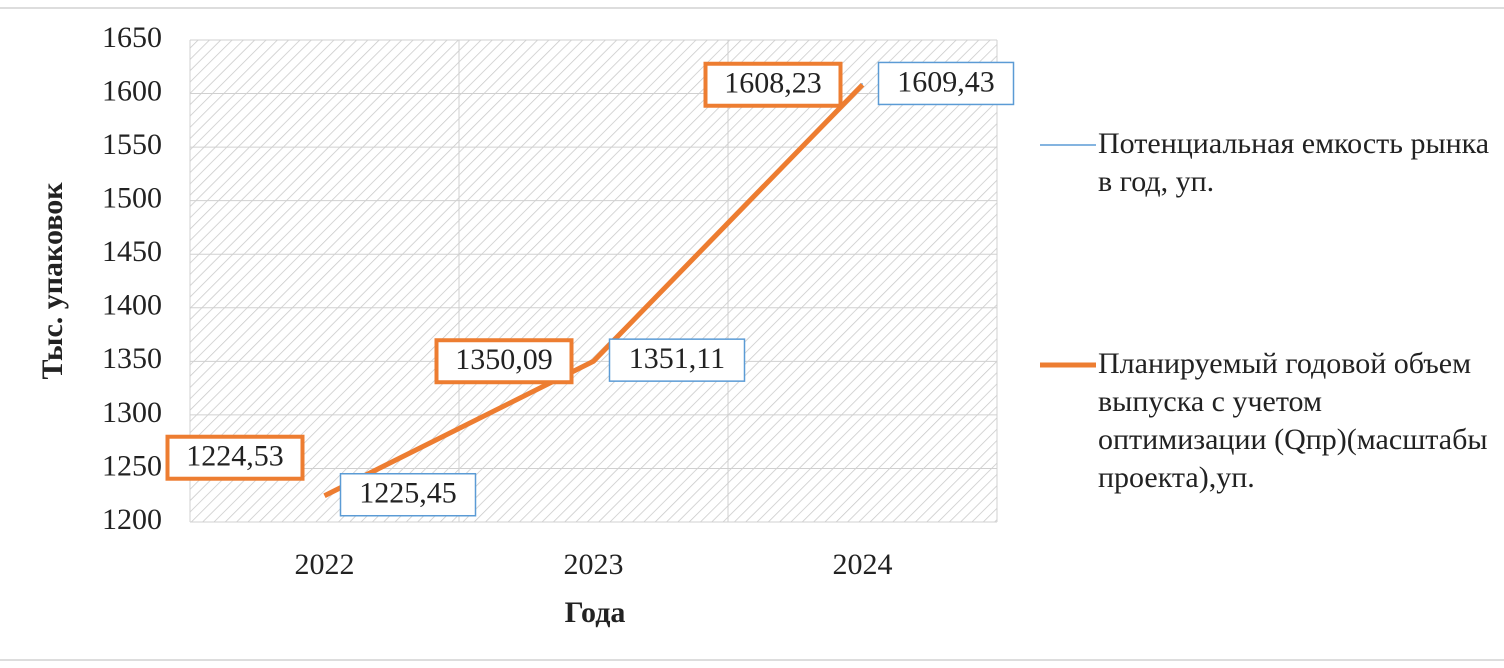  What do you see at coordinates (325, 564) in the screenshot?
I see `x-tick-label: 2022` at bounding box center [325, 564].